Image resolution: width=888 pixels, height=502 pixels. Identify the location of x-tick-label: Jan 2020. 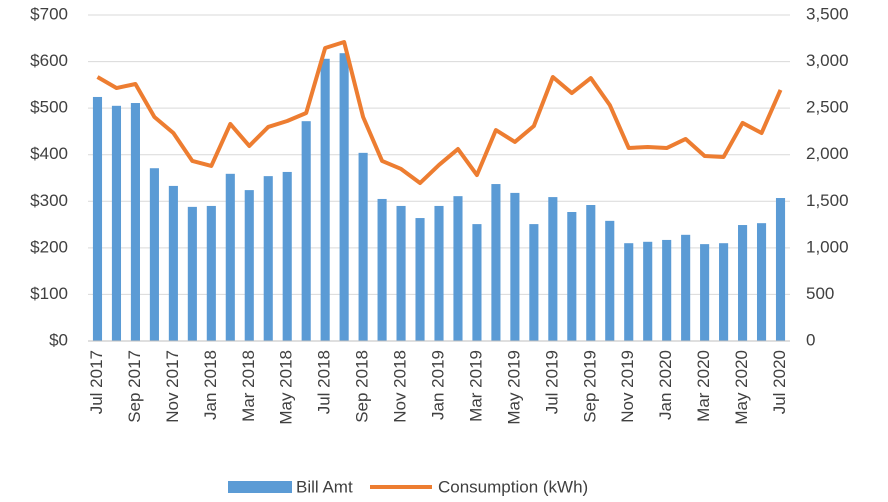
(665, 385).